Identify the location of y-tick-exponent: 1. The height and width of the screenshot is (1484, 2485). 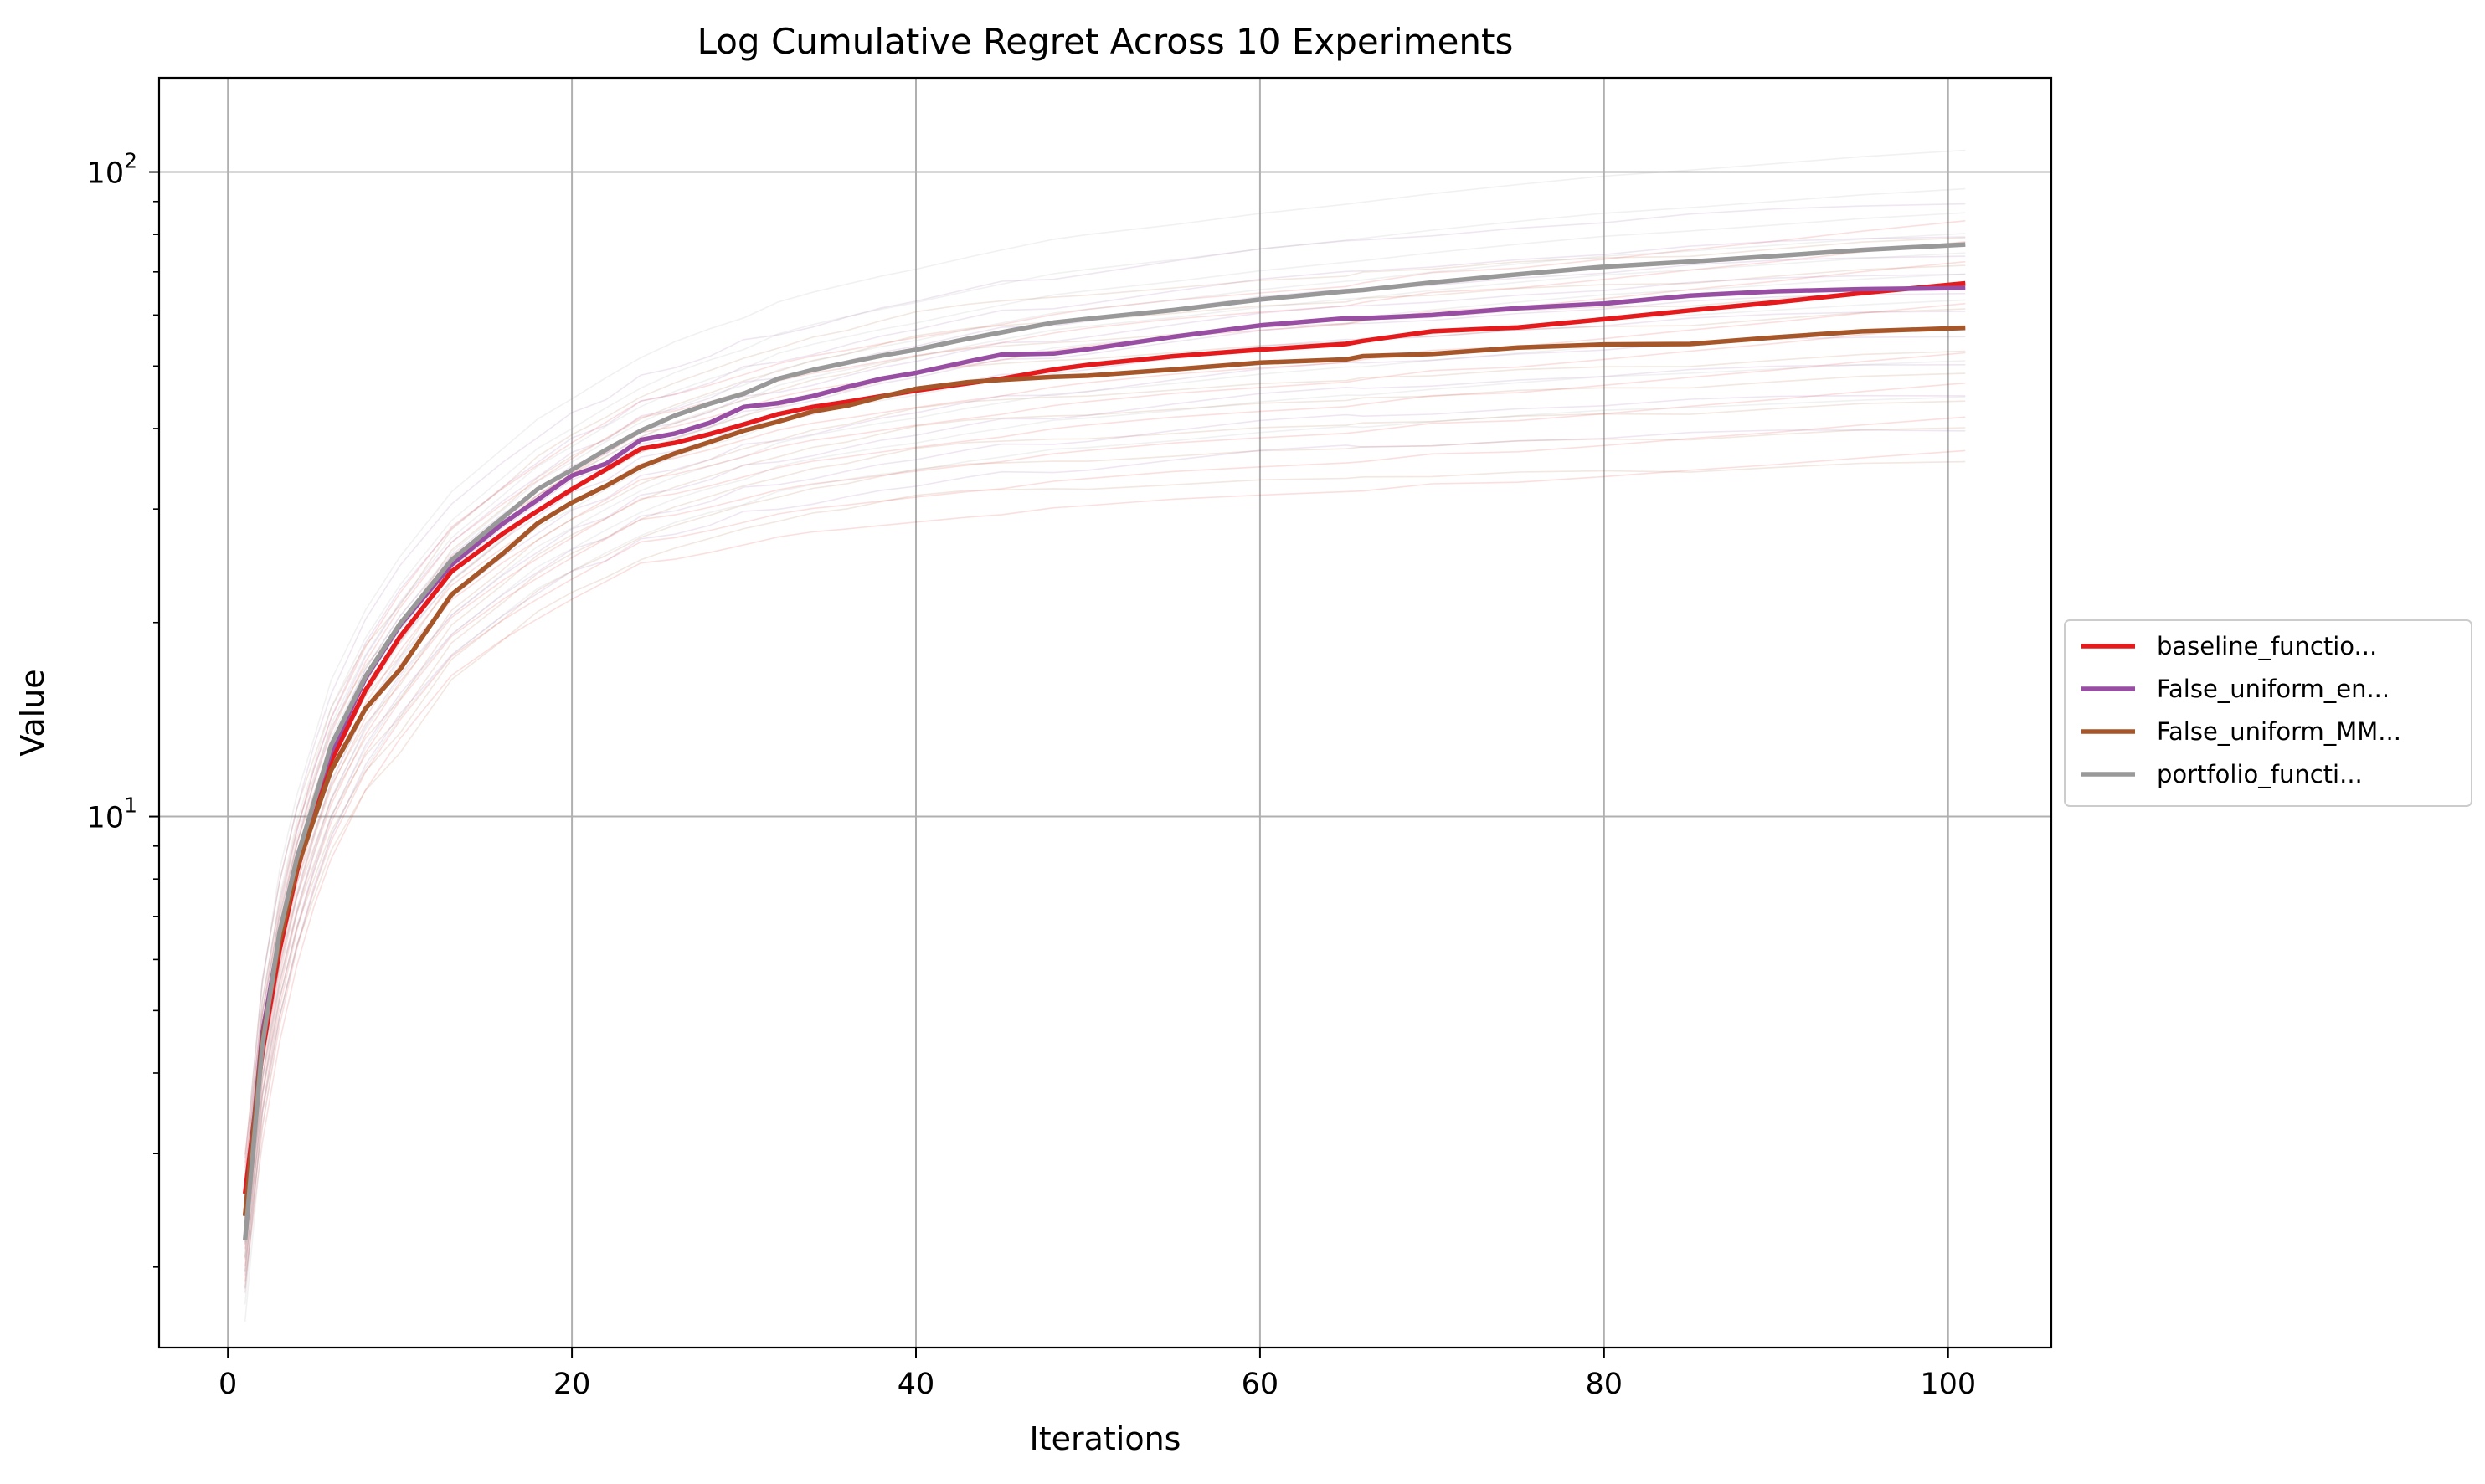
(130, 805).